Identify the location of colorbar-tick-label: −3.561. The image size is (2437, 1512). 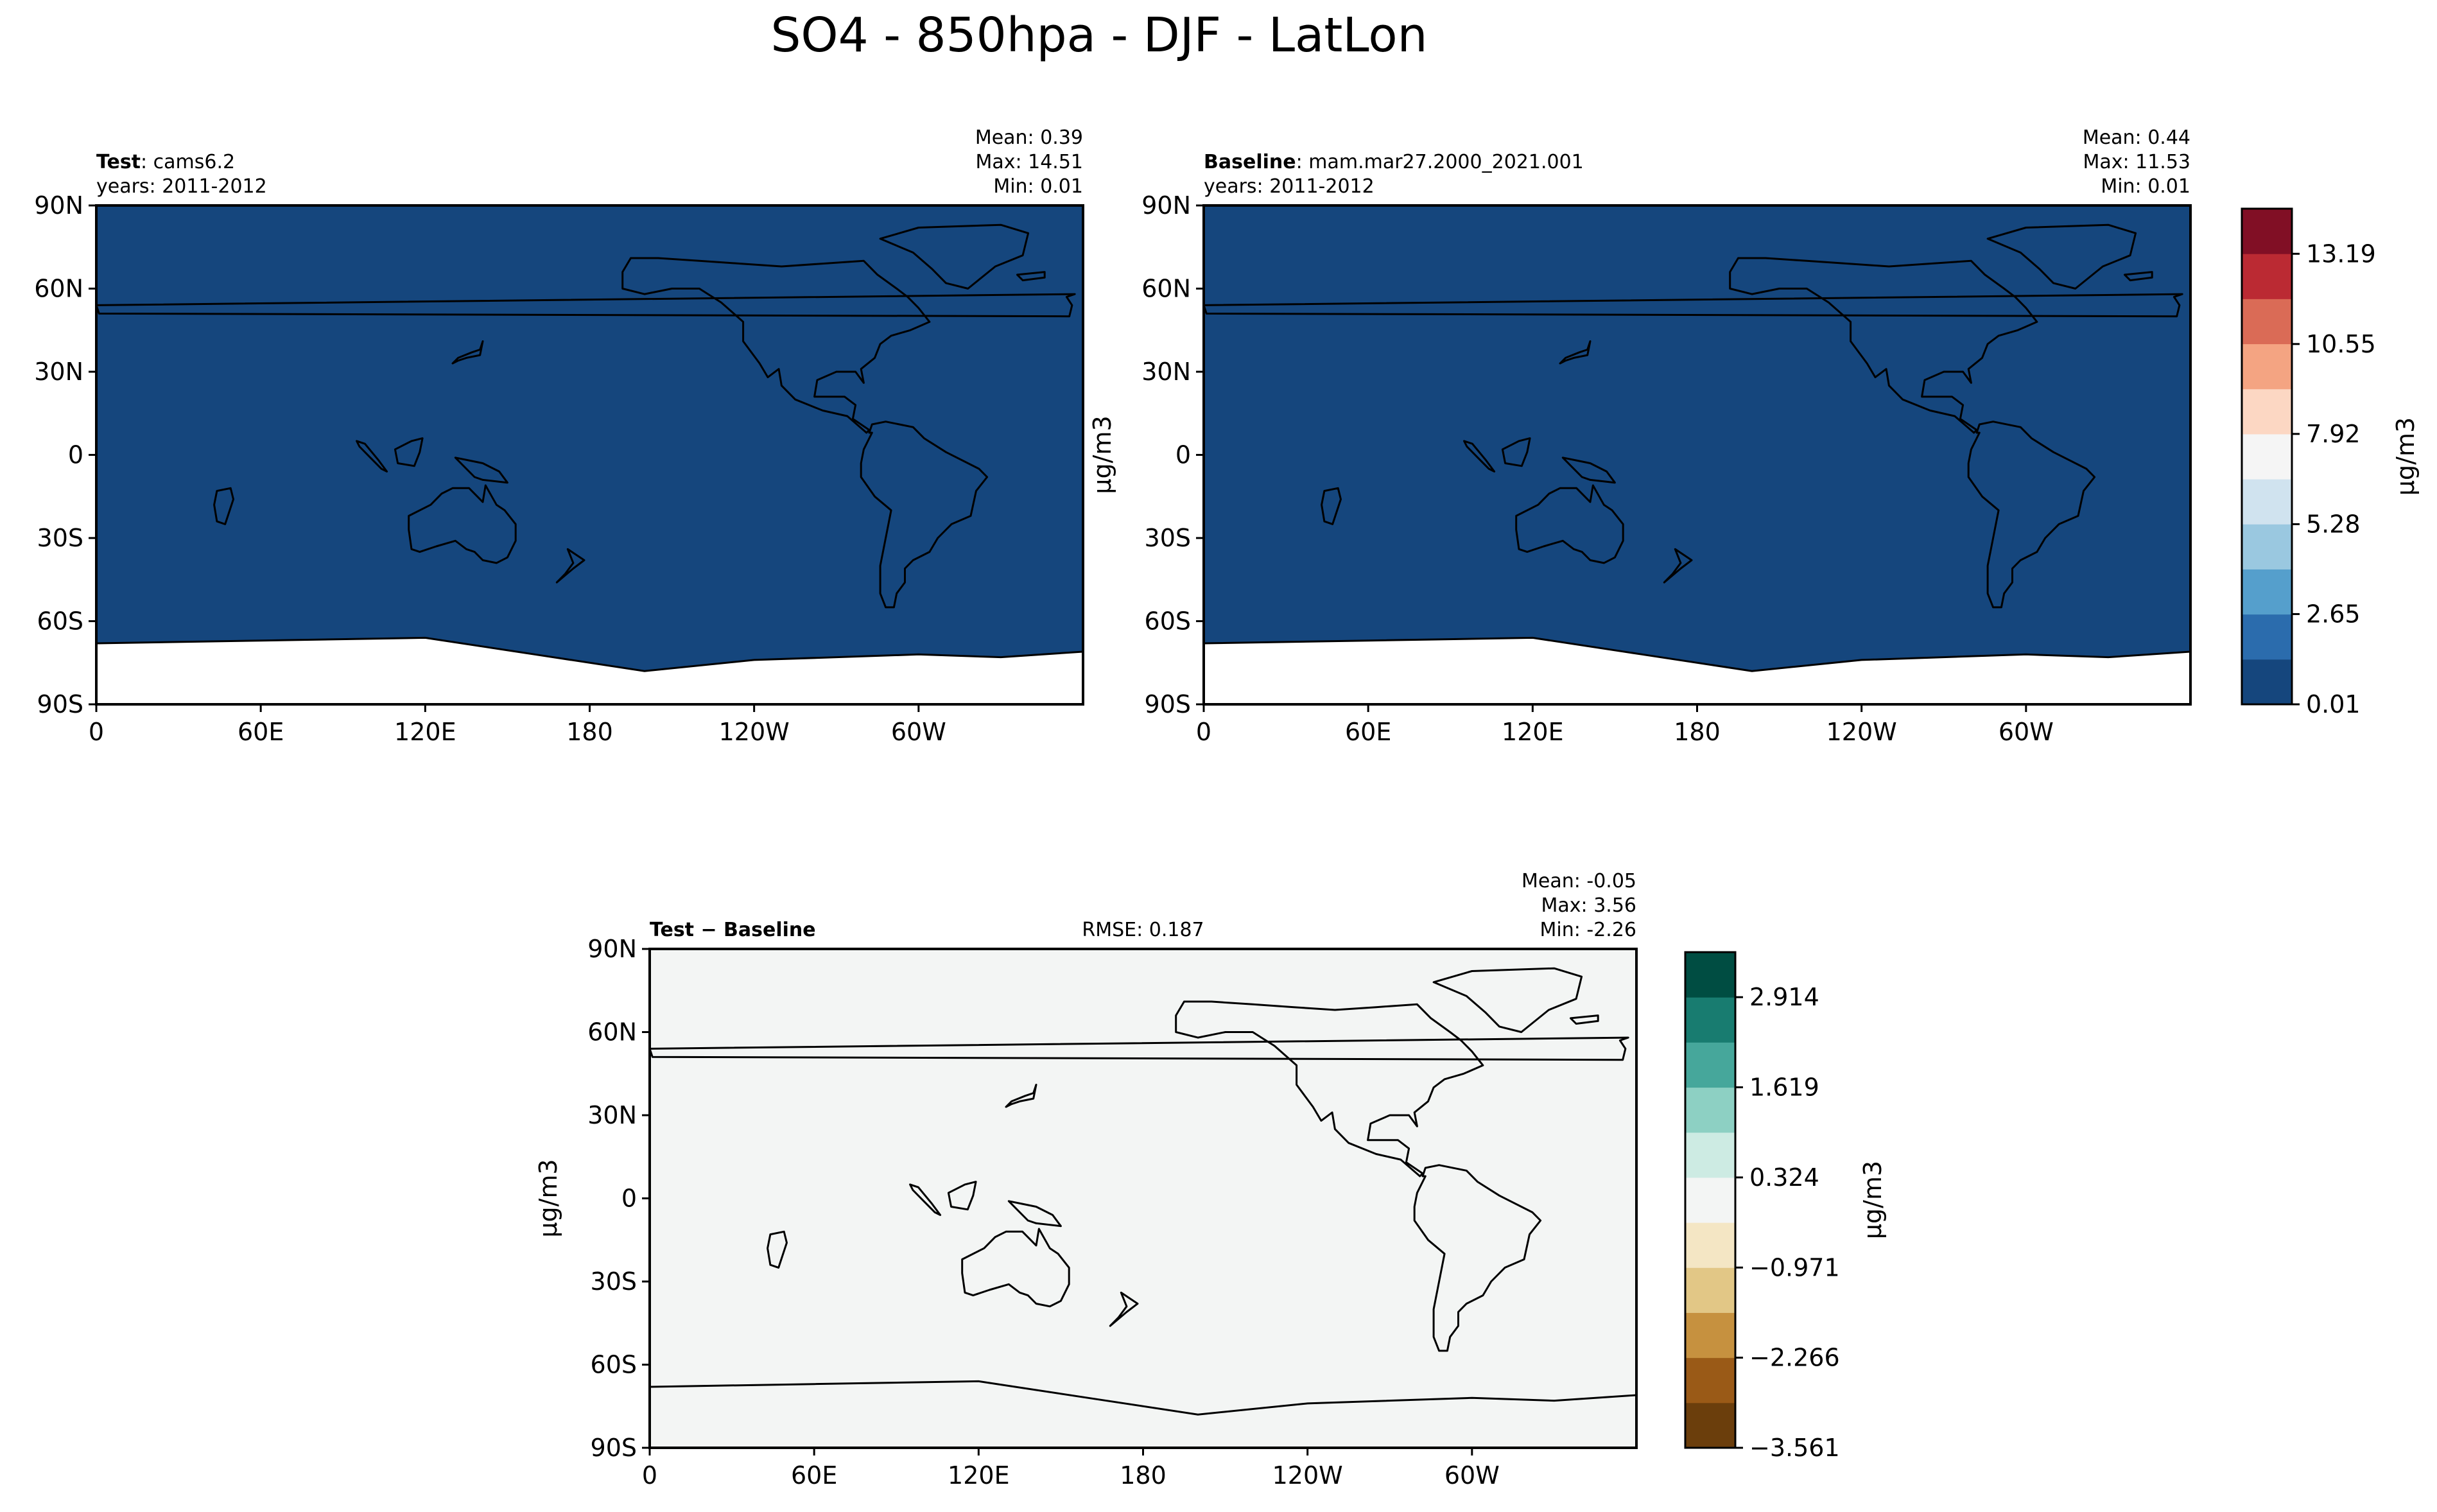
(1794, 1448).